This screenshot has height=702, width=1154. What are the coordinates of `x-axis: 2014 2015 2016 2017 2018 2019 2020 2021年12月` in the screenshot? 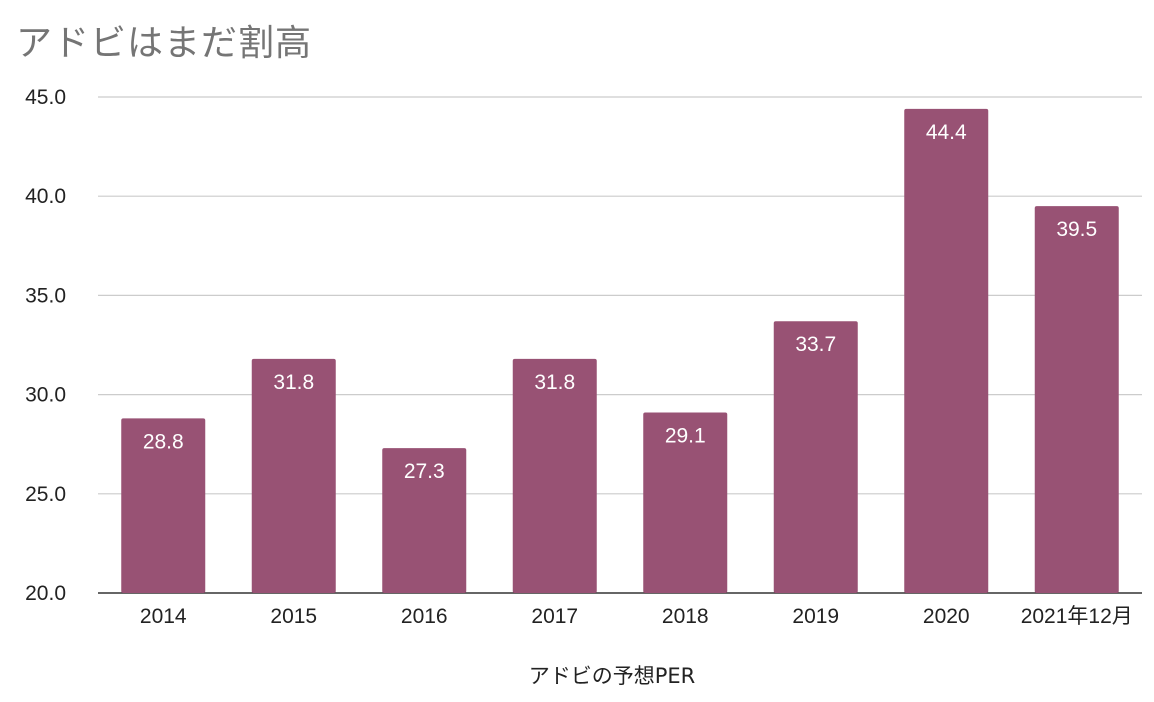 It's located at (636, 616).